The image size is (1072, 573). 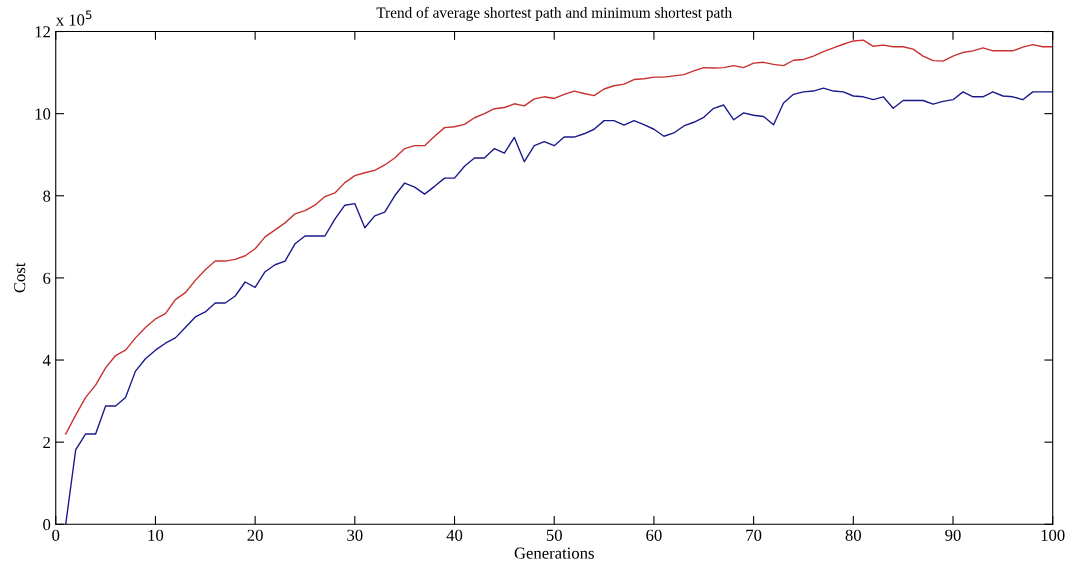 What do you see at coordinates (47, 196) in the screenshot?
I see `y-tick-label: 8` at bounding box center [47, 196].